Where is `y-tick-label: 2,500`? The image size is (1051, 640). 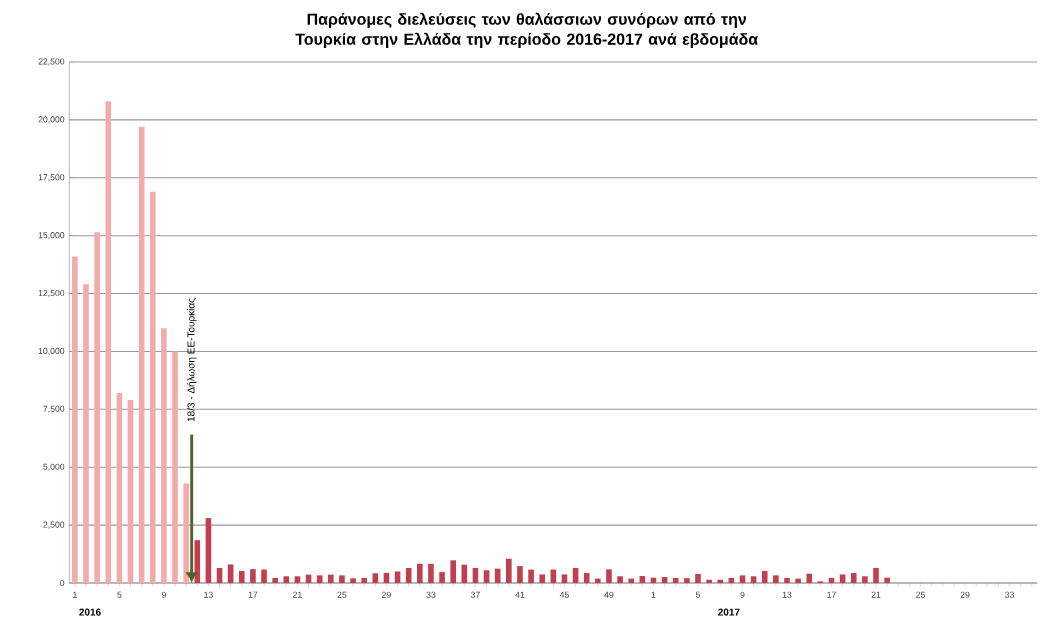 y-tick-label: 2,500 is located at coordinates (54, 525).